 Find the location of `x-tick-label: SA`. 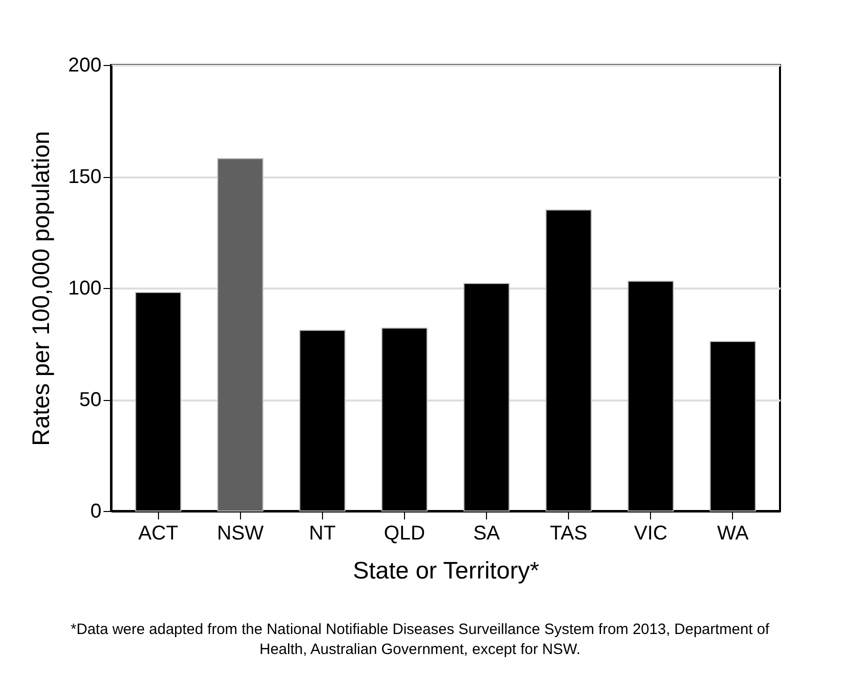

x-tick-label: SA is located at coordinates (487, 533).